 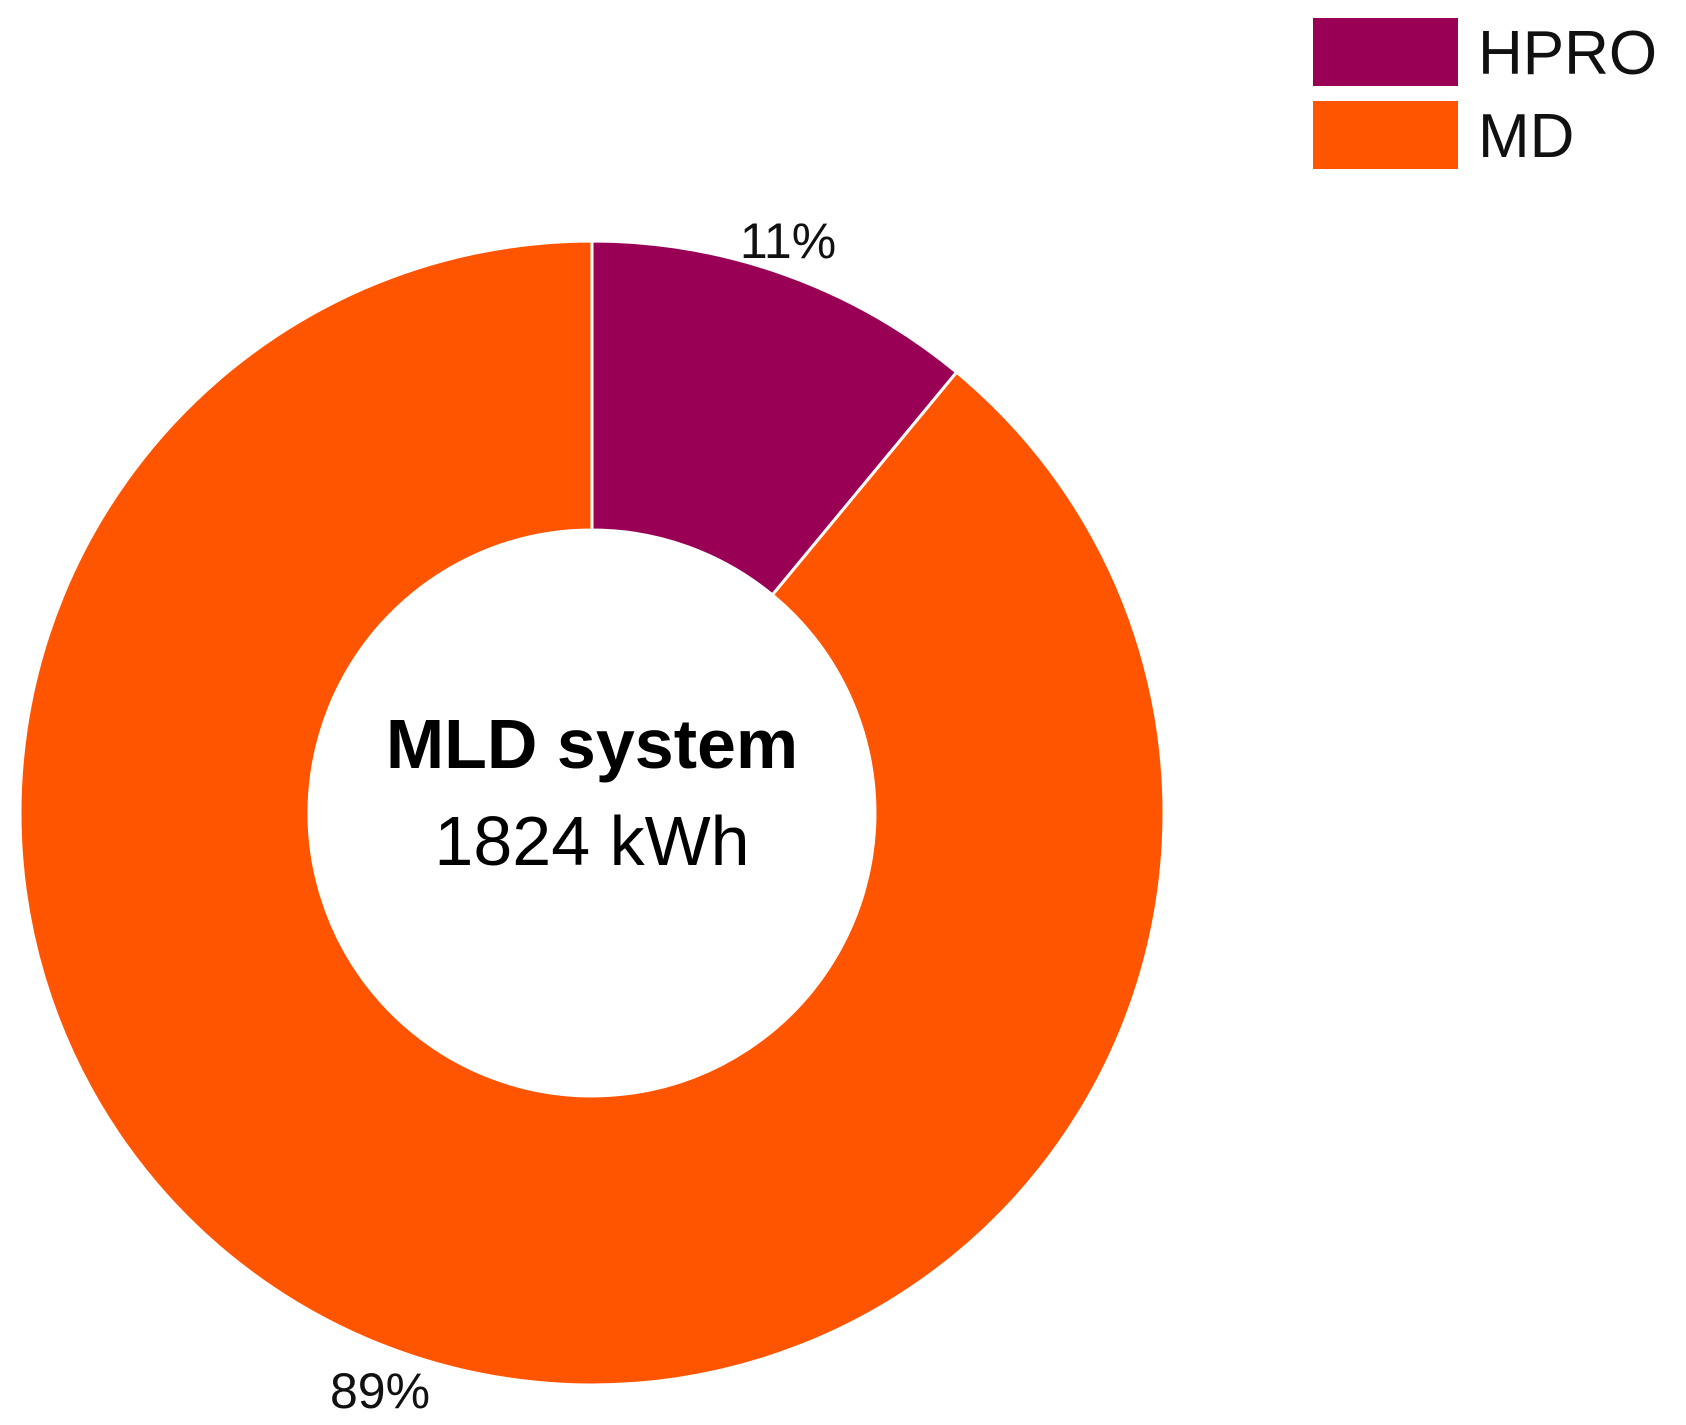 What do you see at coordinates (1485, 94) in the screenshot?
I see `legend: HPRO MD` at bounding box center [1485, 94].